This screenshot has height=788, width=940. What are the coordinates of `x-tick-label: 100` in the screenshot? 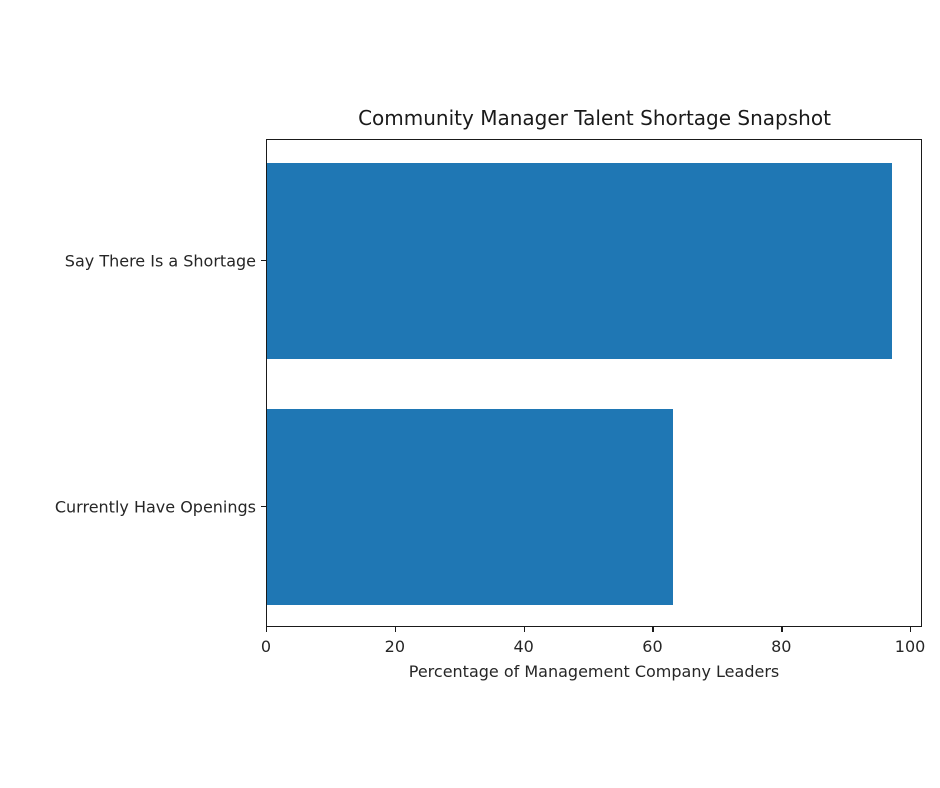 It's located at (910, 646).